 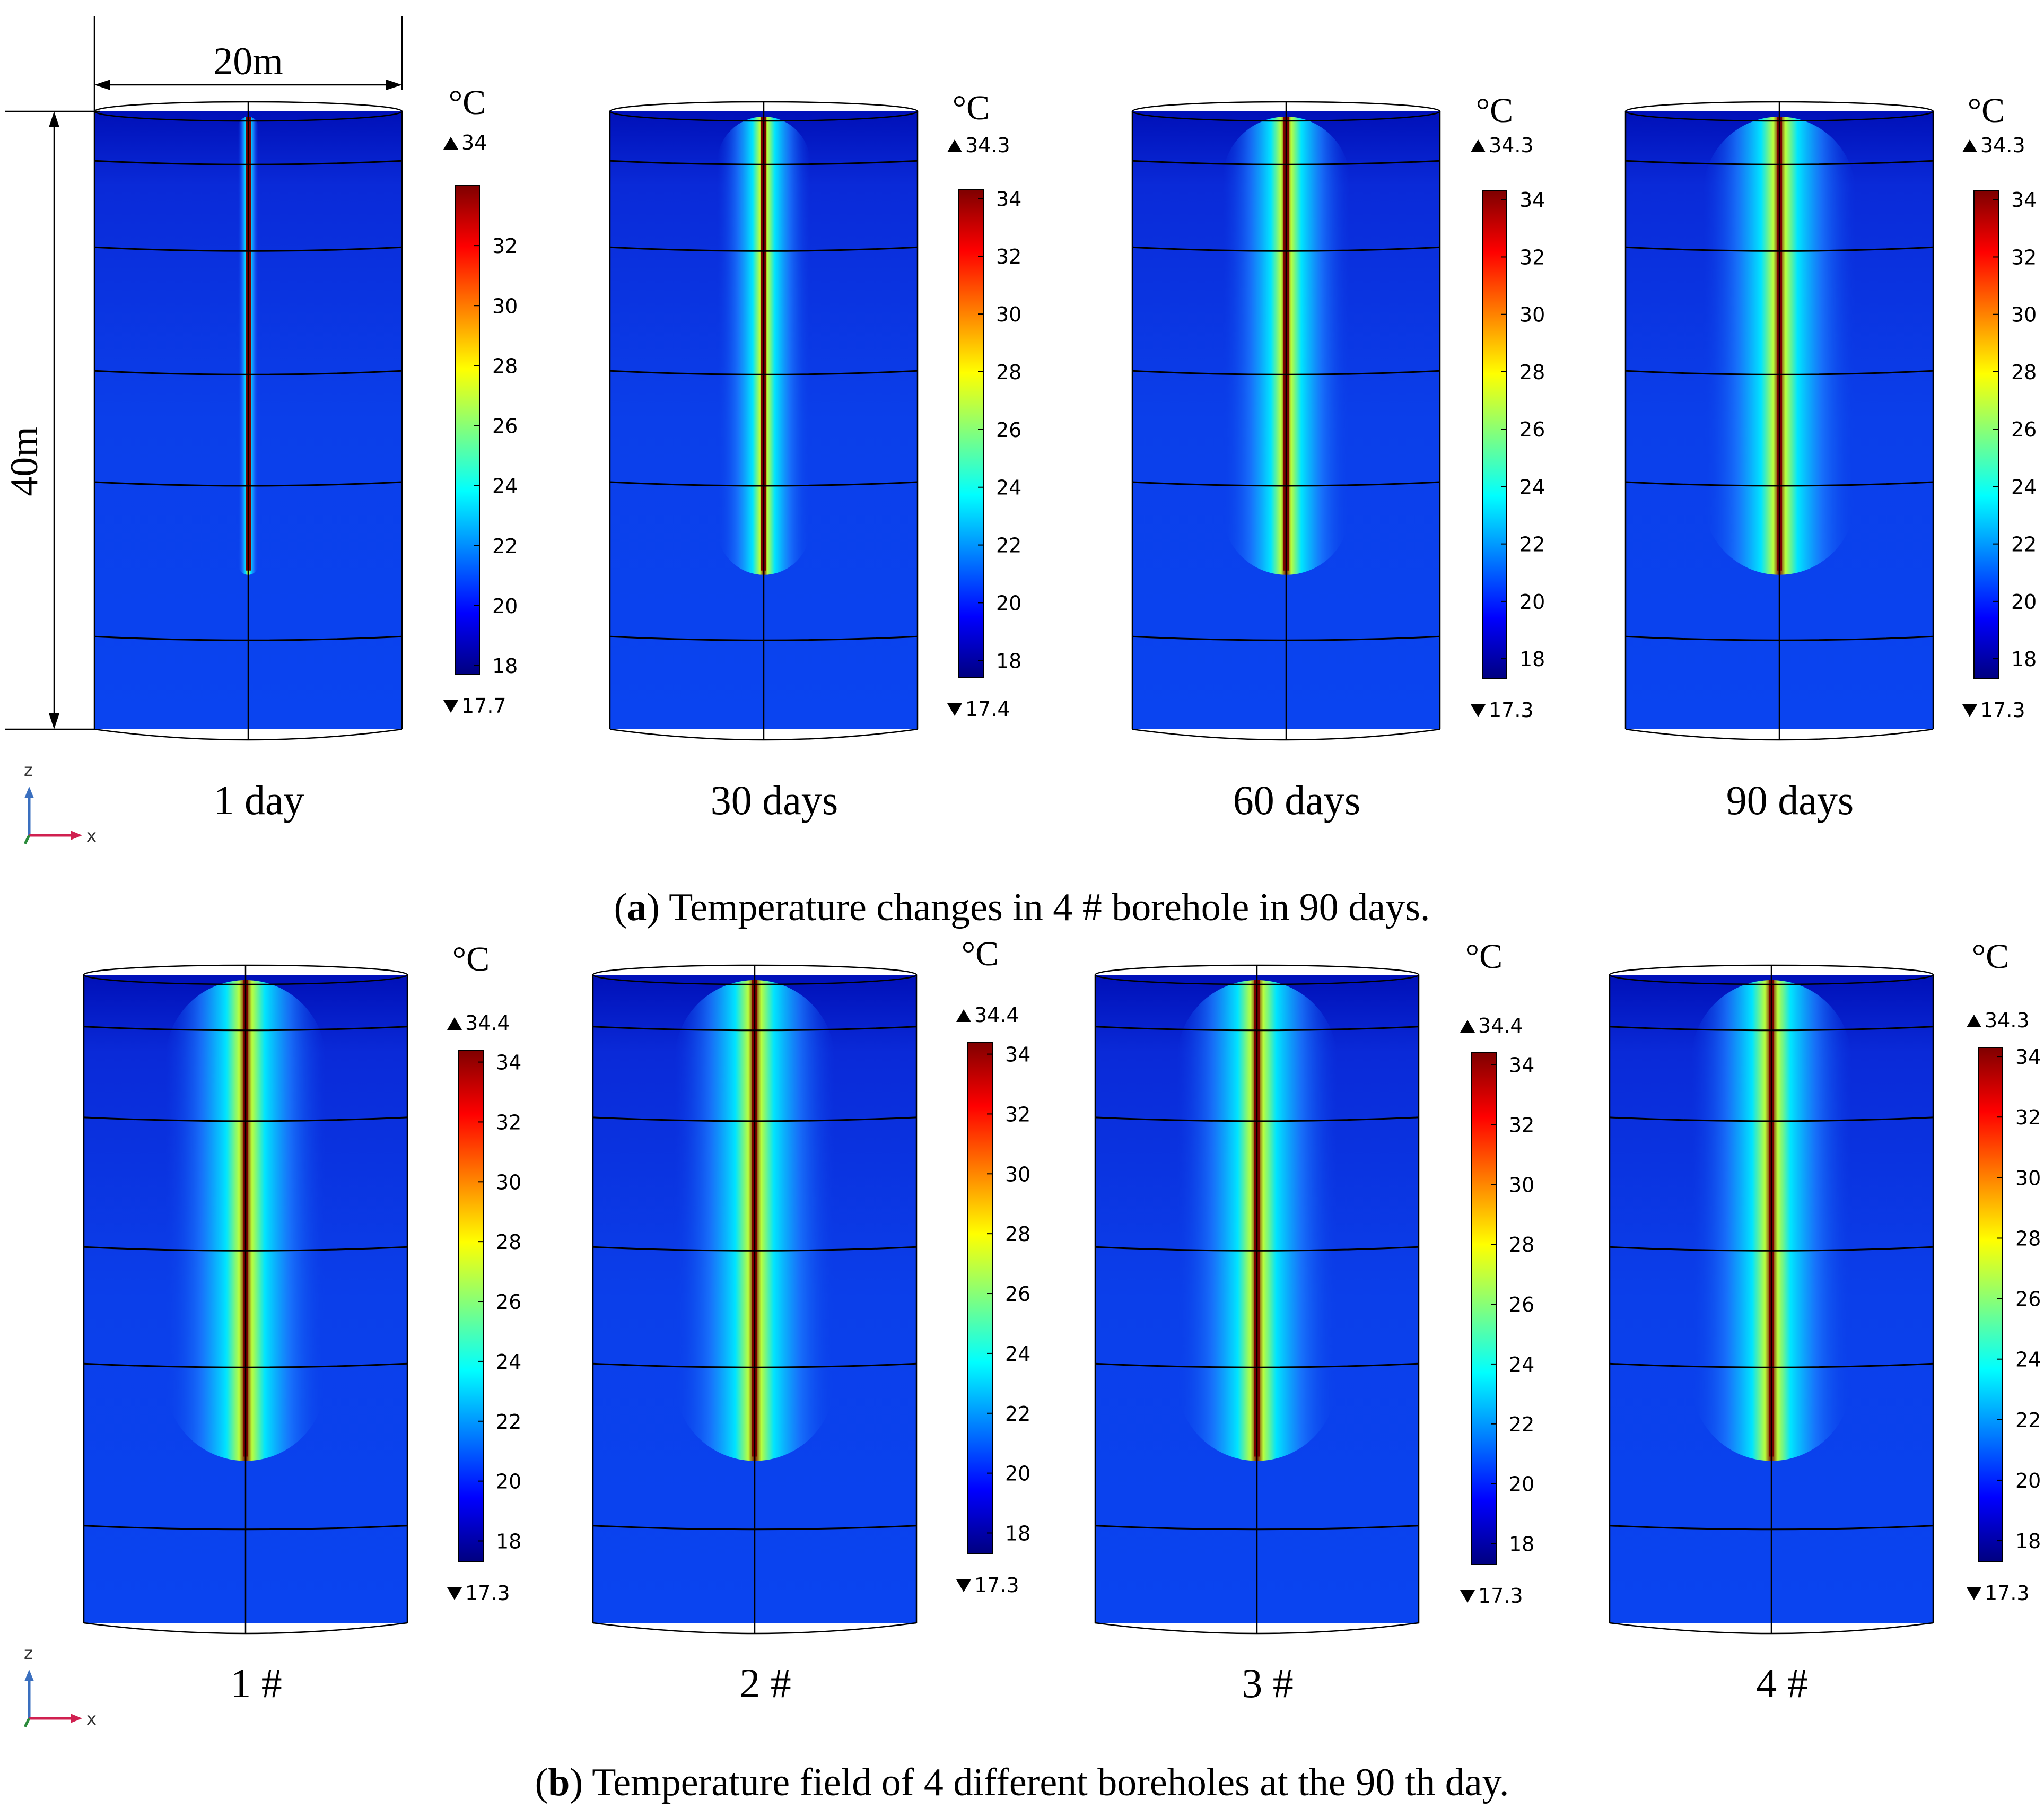 I want to click on x-axis-label: x, so click(x=92, y=836).